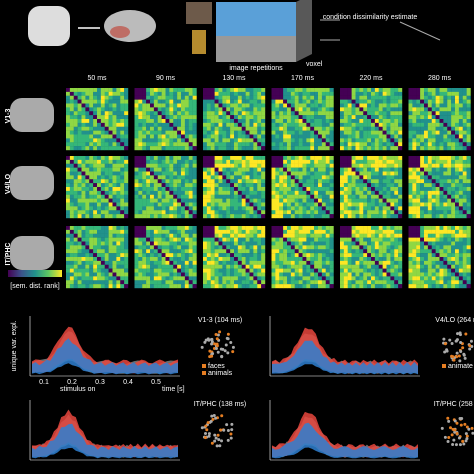 Image resolution: width=474 pixels, height=474 pixels. Describe the element at coordinates (204, 366) in the screenshot. I see `legend-swatch` at that location.